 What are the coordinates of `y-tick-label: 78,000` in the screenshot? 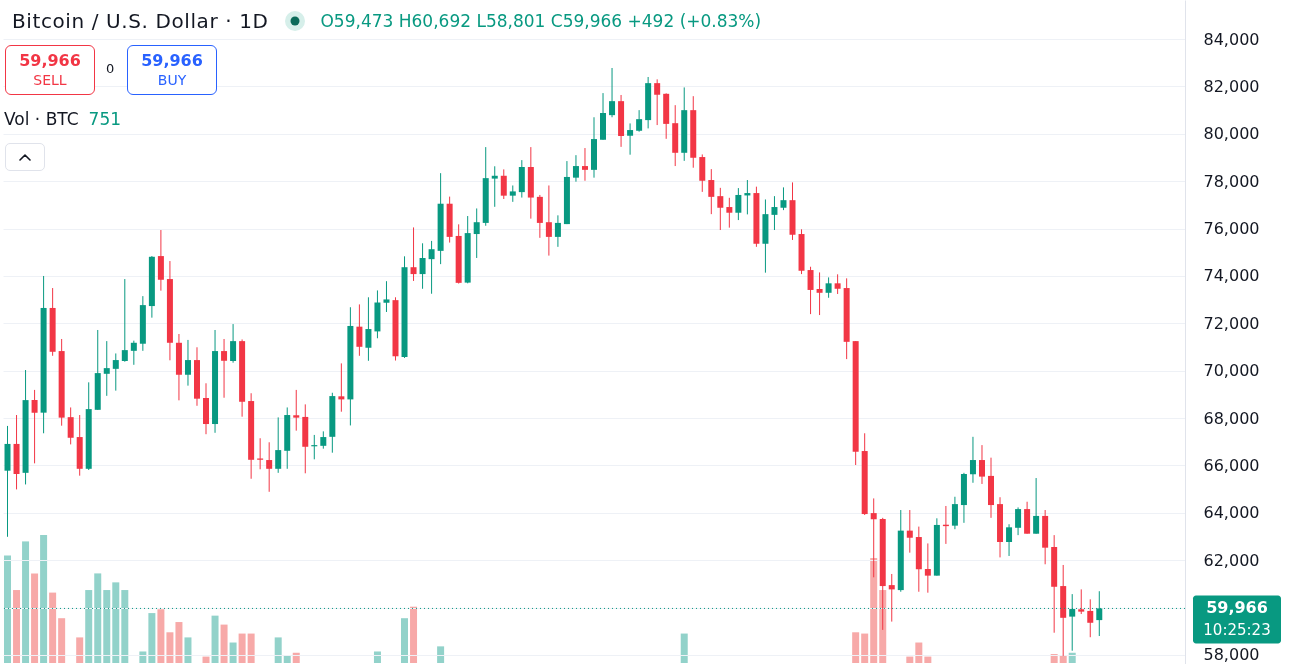 It's located at (1231, 181).